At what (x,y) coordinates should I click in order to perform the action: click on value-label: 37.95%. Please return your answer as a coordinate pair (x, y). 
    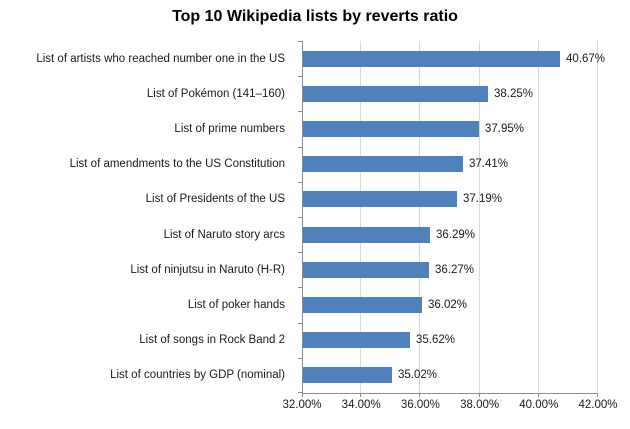
    Looking at the image, I should click on (505, 129).